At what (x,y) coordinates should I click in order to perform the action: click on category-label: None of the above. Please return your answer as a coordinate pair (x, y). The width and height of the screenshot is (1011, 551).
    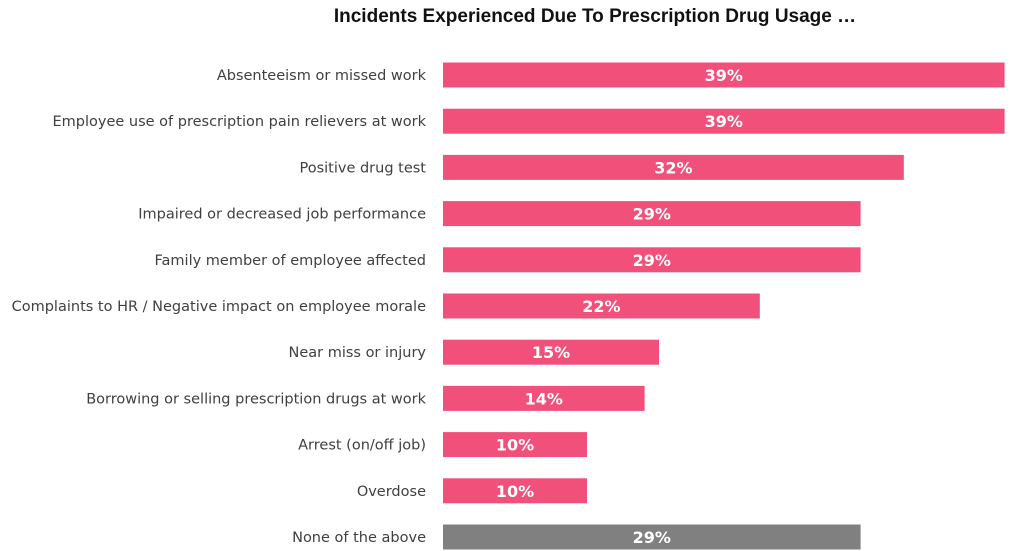
    Looking at the image, I should click on (359, 538).